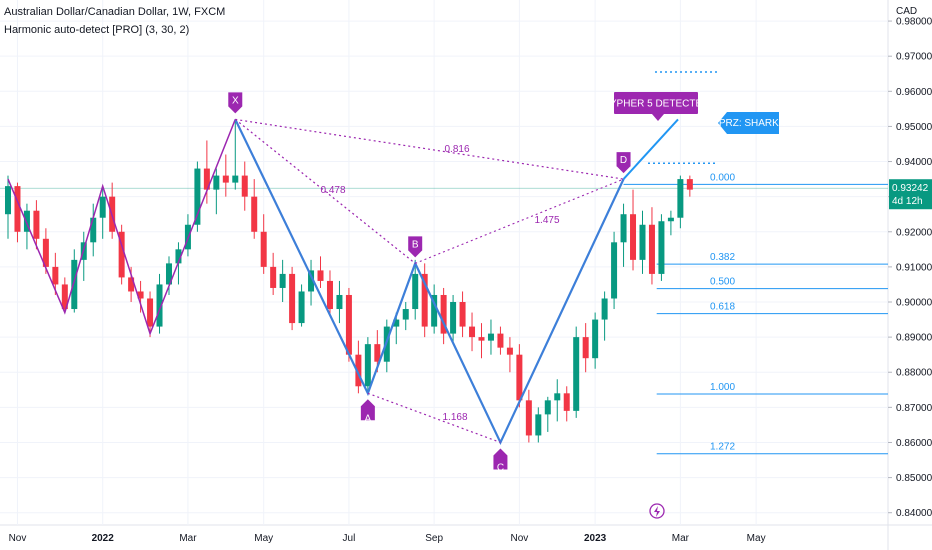  What do you see at coordinates (188, 538) in the screenshot?
I see `x-tick-label: Mar` at bounding box center [188, 538].